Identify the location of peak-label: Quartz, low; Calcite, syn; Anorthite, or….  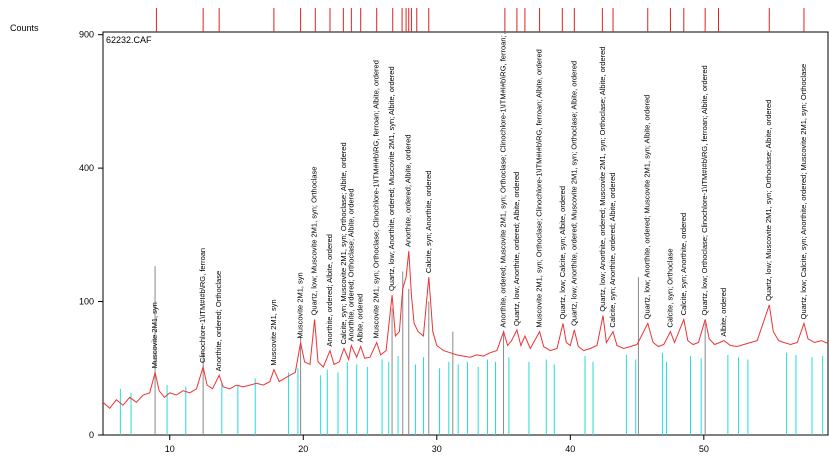
(803, 192).